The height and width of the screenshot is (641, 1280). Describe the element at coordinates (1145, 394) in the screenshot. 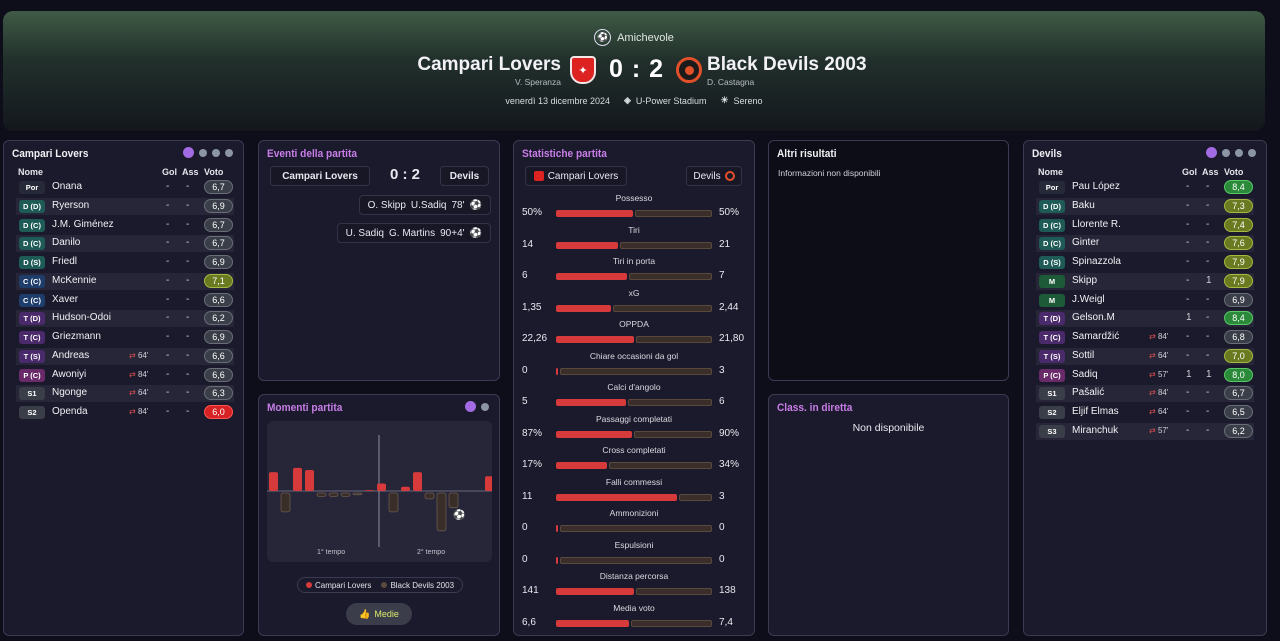

I see `player-row: S1 Pašalić ⇄ 84' - - 6,7` at that location.